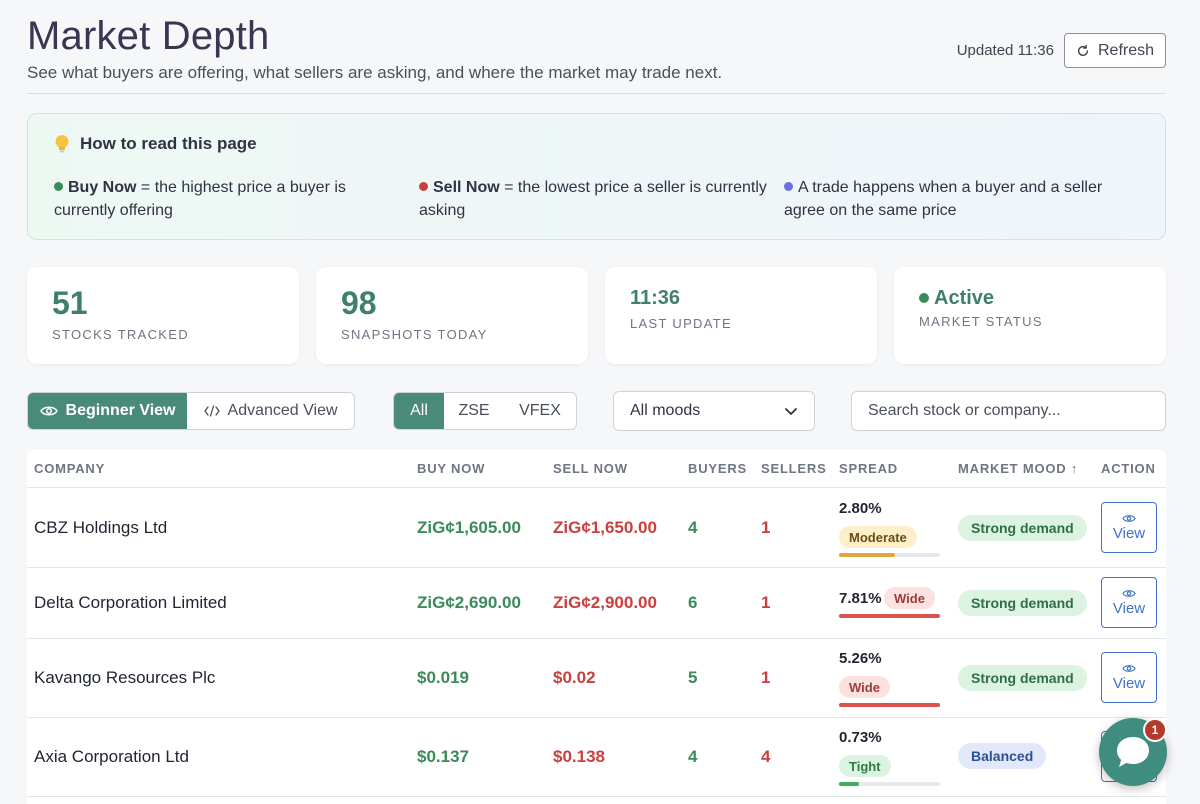  Describe the element at coordinates (155, 144) in the screenshot. I see `how-to-read-title: How to read this page` at that location.